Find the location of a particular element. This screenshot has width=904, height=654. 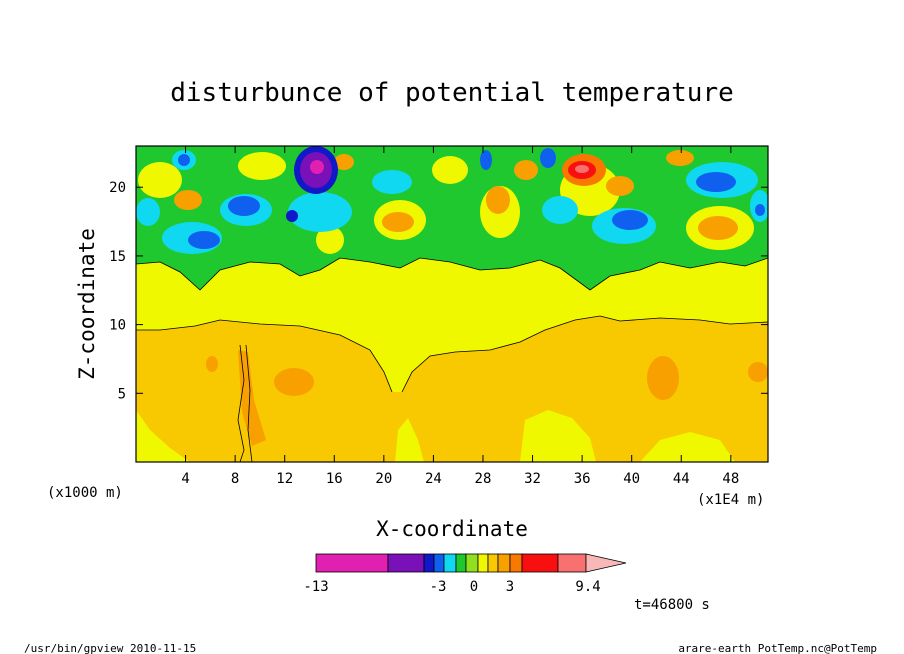

x-tick-label: 36 is located at coordinates (582, 479).